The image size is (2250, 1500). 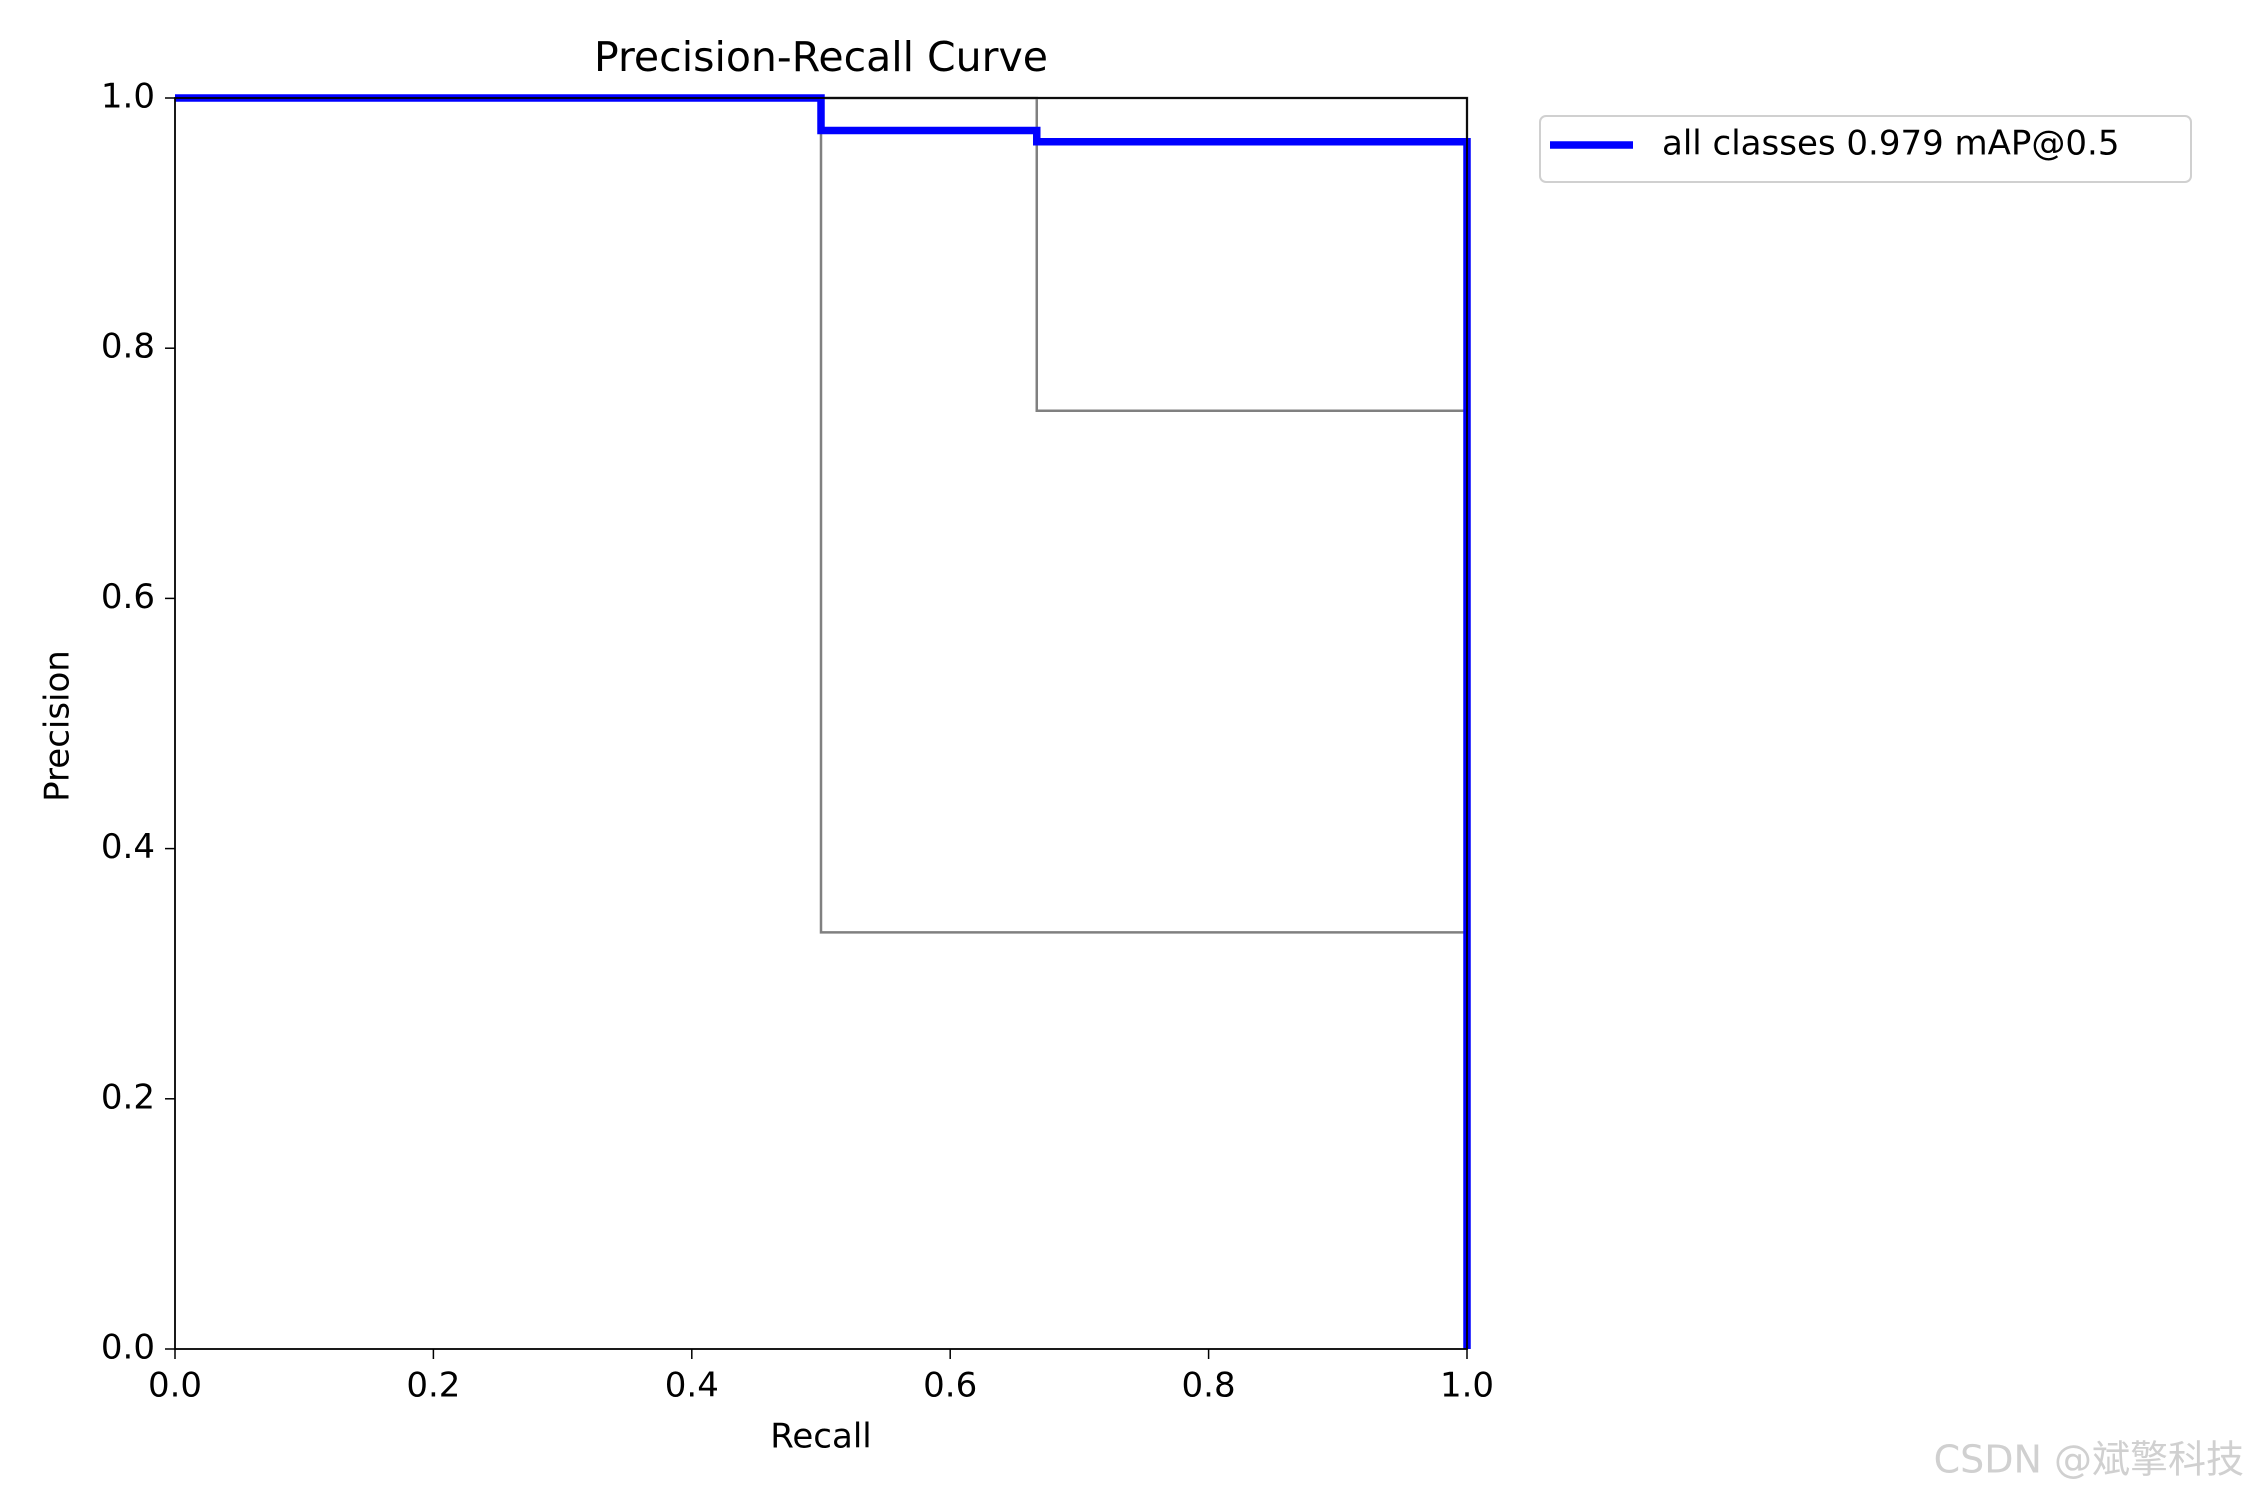 What do you see at coordinates (128, 97) in the screenshot?
I see `y-tick-label: 1.0` at bounding box center [128, 97].